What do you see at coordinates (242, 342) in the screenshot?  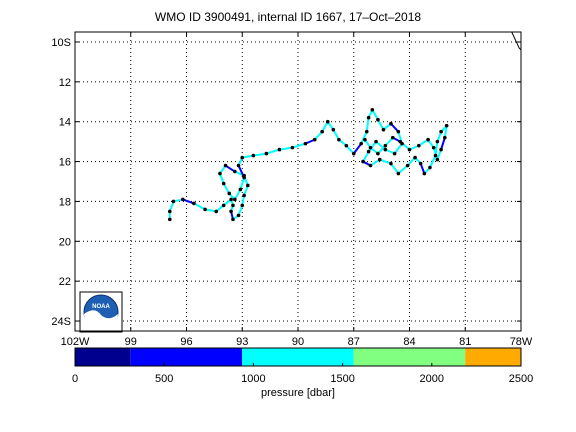 I see `lon-tick-label: 93` at bounding box center [242, 342].